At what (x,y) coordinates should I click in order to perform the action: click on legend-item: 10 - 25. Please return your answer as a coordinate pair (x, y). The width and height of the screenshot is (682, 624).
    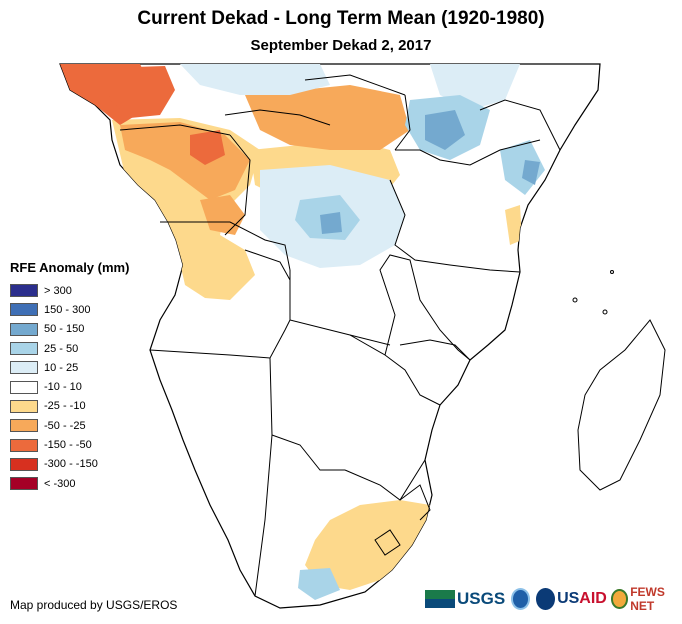
    Looking at the image, I should click on (69, 367).